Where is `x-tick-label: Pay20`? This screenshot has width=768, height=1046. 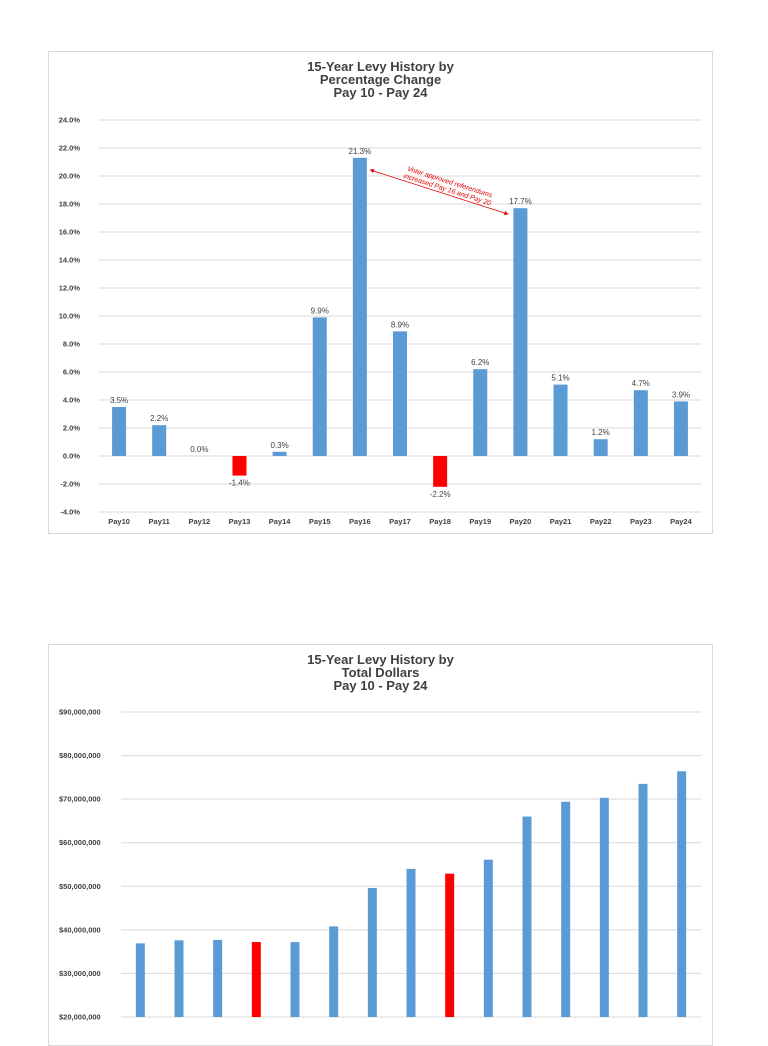 x-tick-label: Pay20 is located at coordinates (521, 521).